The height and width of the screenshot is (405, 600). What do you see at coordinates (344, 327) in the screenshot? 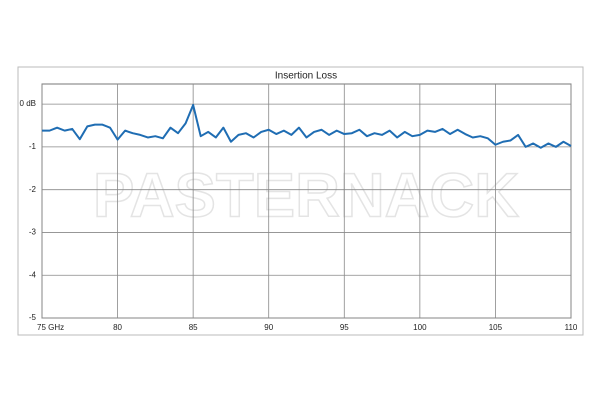
I see `x-tick-label: 95` at bounding box center [344, 327].